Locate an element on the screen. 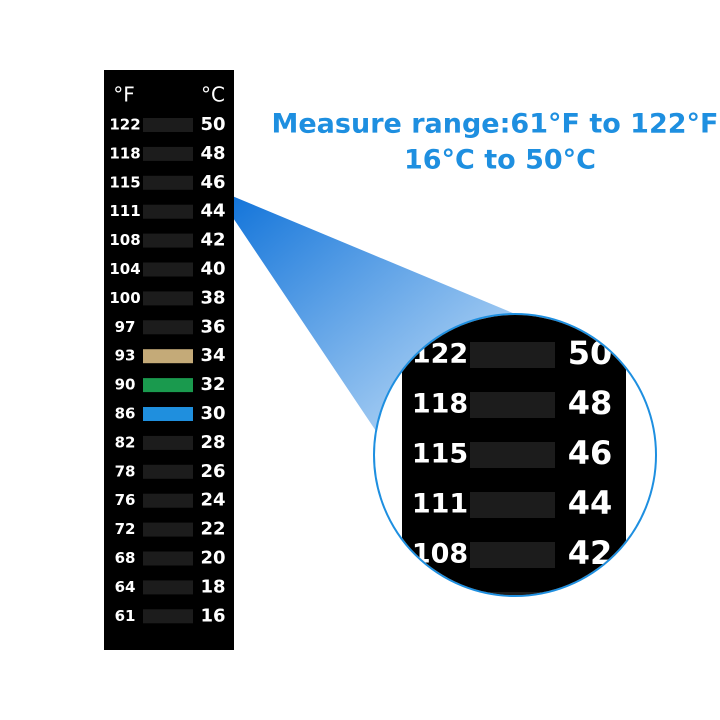 This screenshot has height=720, width=720. temp-c: 22 is located at coordinates (212, 529).